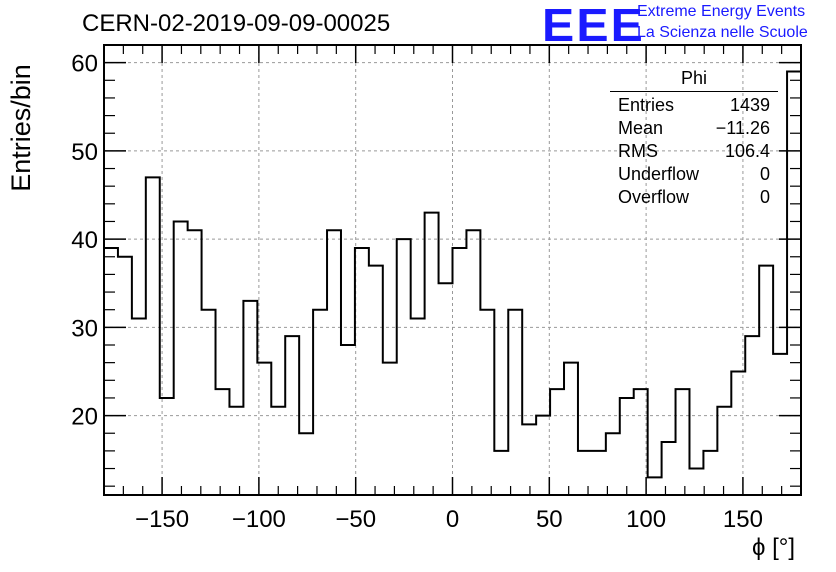 The image size is (836, 572). What do you see at coordinates (654, 197) in the screenshot?
I see `stats-label: Overflow` at bounding box center [654, 197].